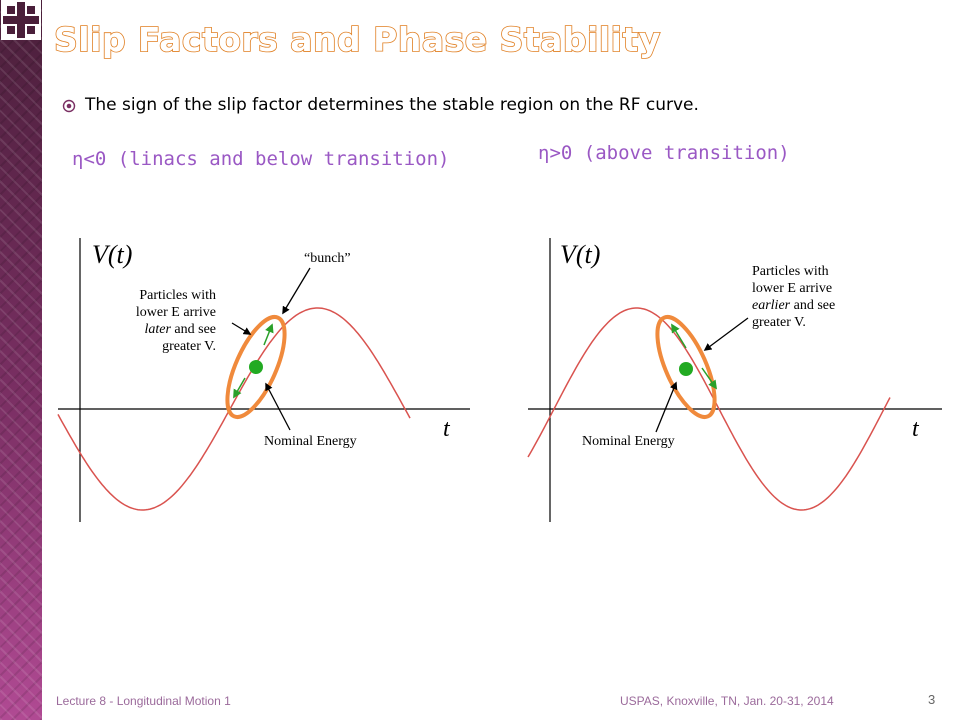 This screenshot has height=720, width=960. What do you see at coordinates (727, 701) in the screenshot?
I see `footer-venue: USPAS, Knoxville, TN, Jan. 20-31, 2014` at bounding box center [727, 701].